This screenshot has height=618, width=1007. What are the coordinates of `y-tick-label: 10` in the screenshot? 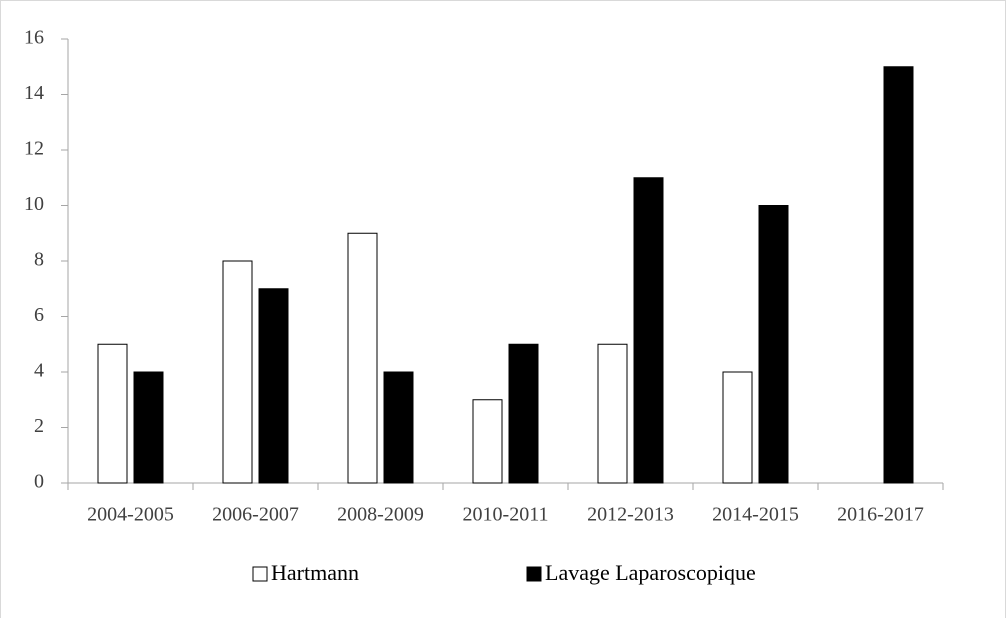 It's located at (34, 204).